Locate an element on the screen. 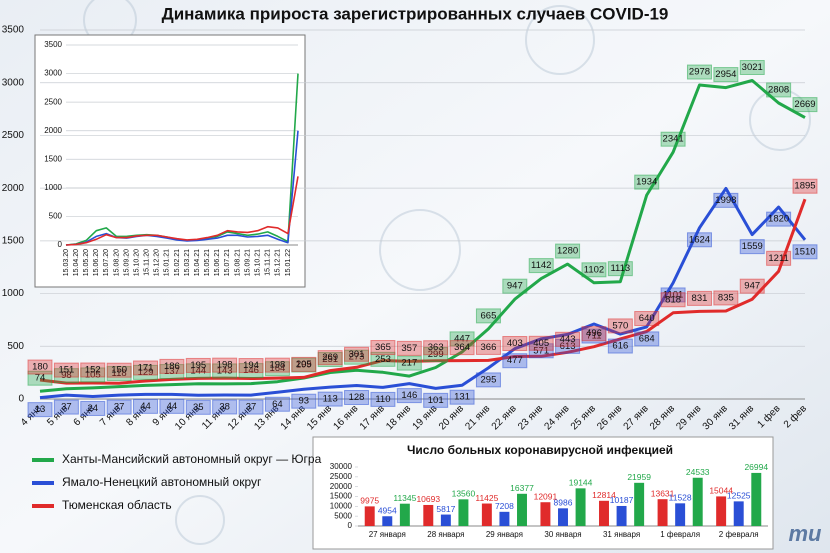 Image resolution: width=830 pixels, height=553 pixels. data-label: 93 is located at coordinates (304, 401).